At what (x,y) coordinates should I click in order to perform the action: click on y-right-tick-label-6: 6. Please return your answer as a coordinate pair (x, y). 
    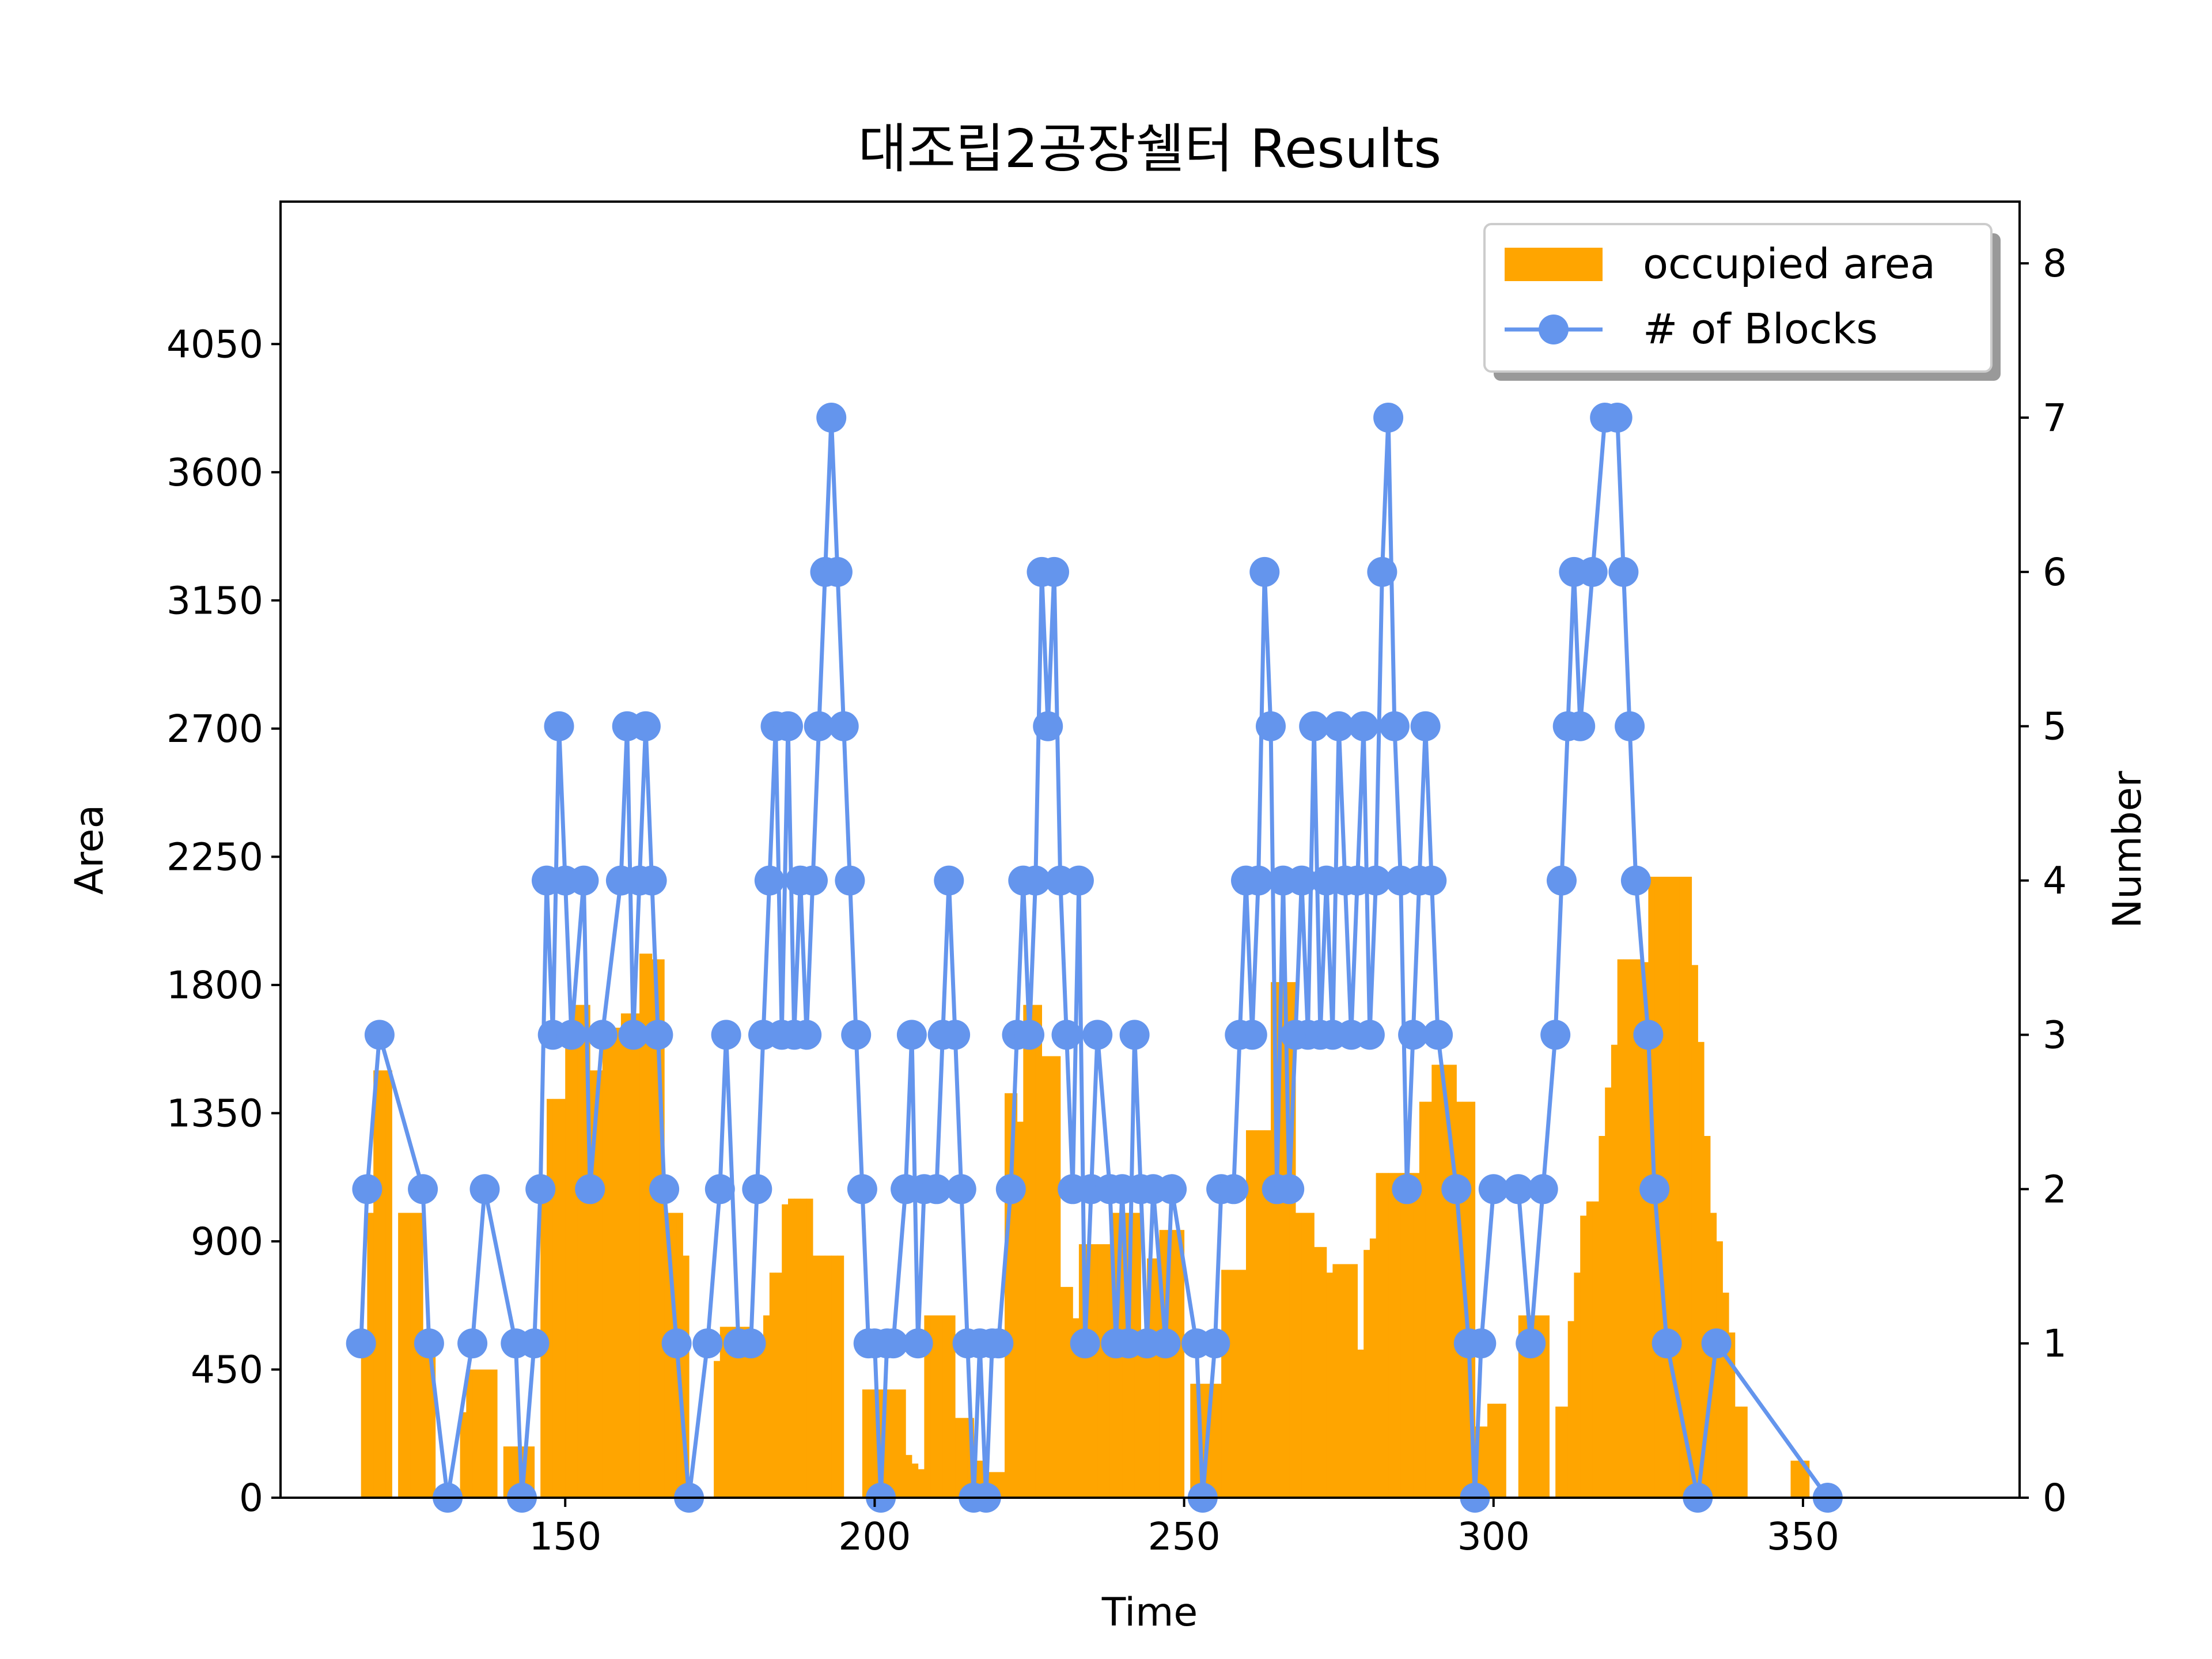
    Looking at the image, I should click on (2055, 572).